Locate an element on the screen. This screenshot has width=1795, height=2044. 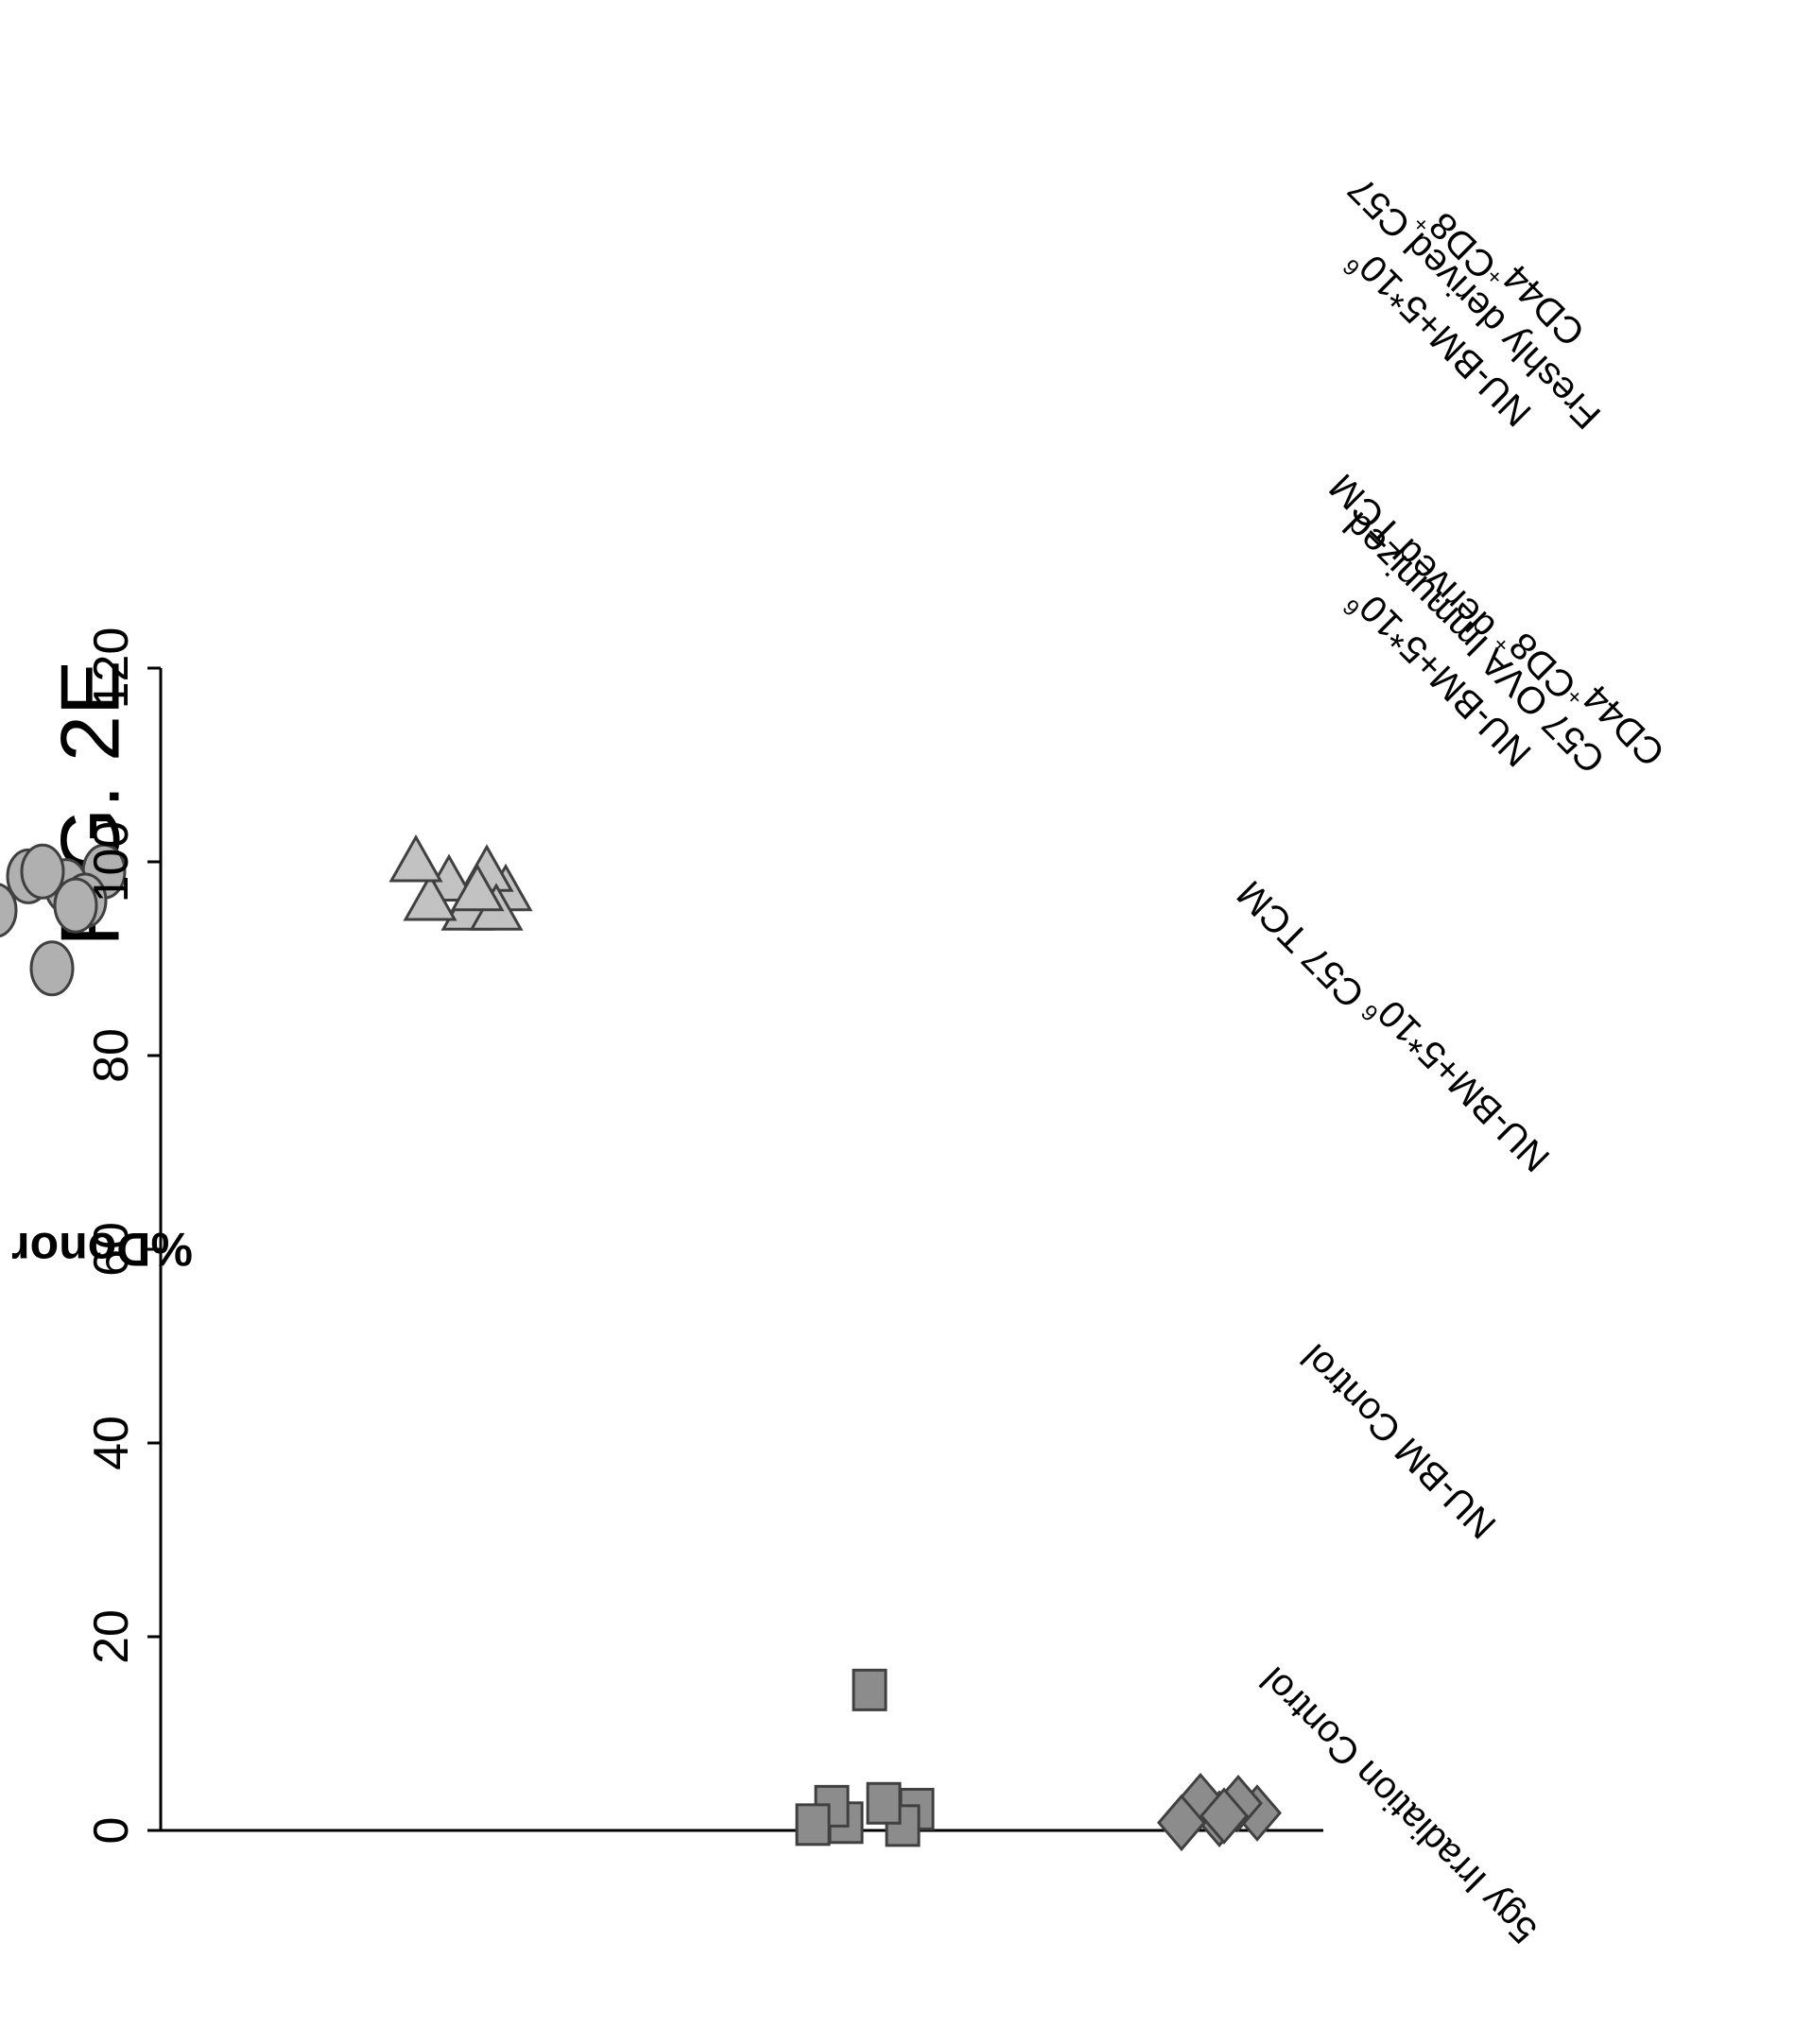
category-label: 5gy Irradiation Control is located at coordinates (1399, 1804).